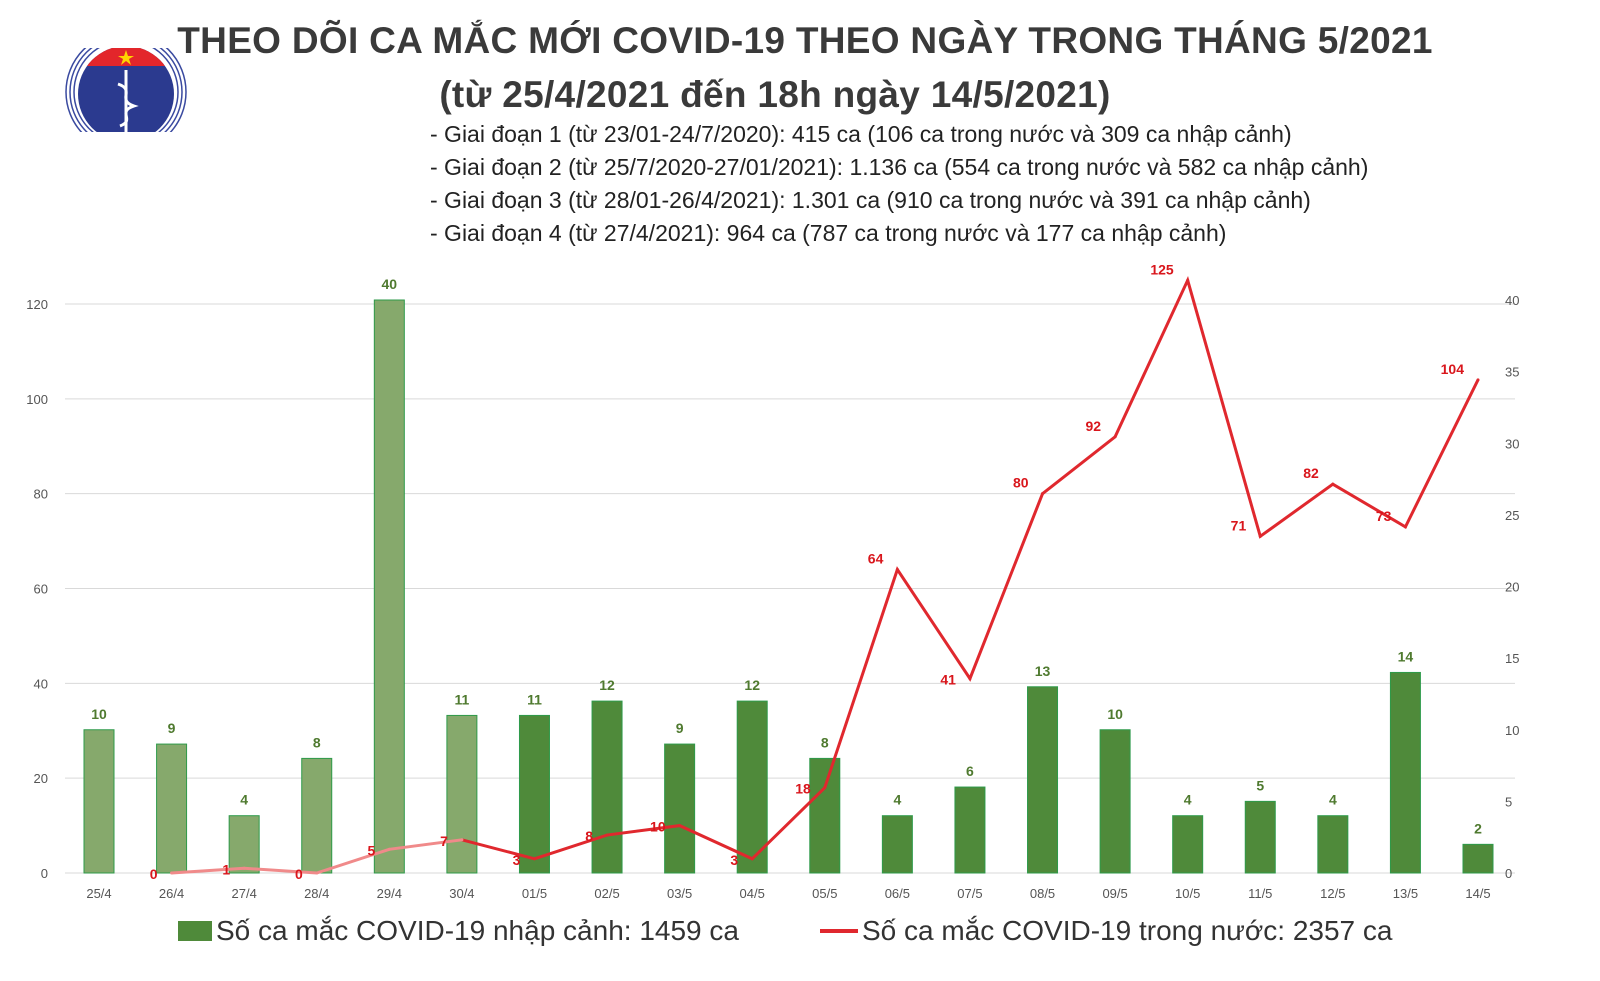 The image size is (1600, 981). What do you see at coordinates (1508, 801) in the screenshot?
I see `right-axis-tick: 5` at bounding box center [1508, 801].